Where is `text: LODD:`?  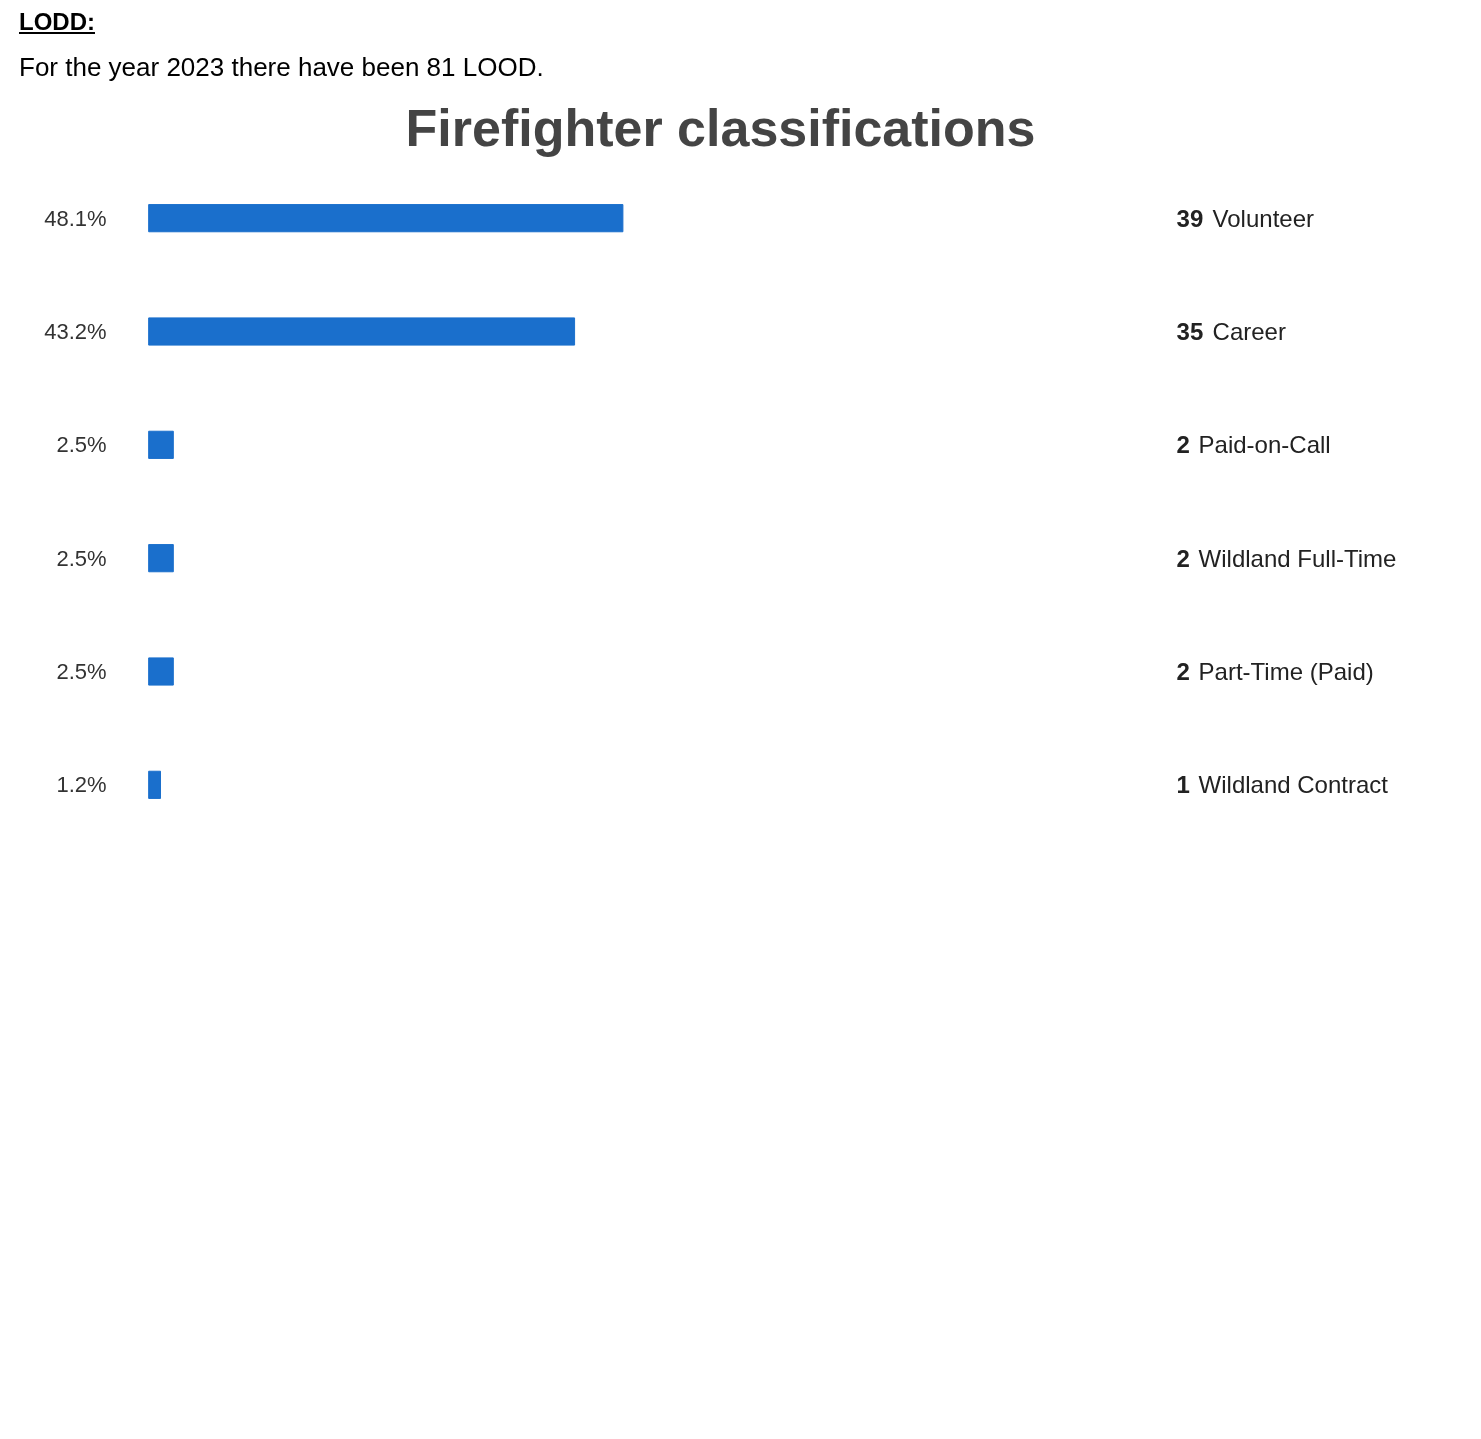 text: LODD: is located at coordinates (57, 22).